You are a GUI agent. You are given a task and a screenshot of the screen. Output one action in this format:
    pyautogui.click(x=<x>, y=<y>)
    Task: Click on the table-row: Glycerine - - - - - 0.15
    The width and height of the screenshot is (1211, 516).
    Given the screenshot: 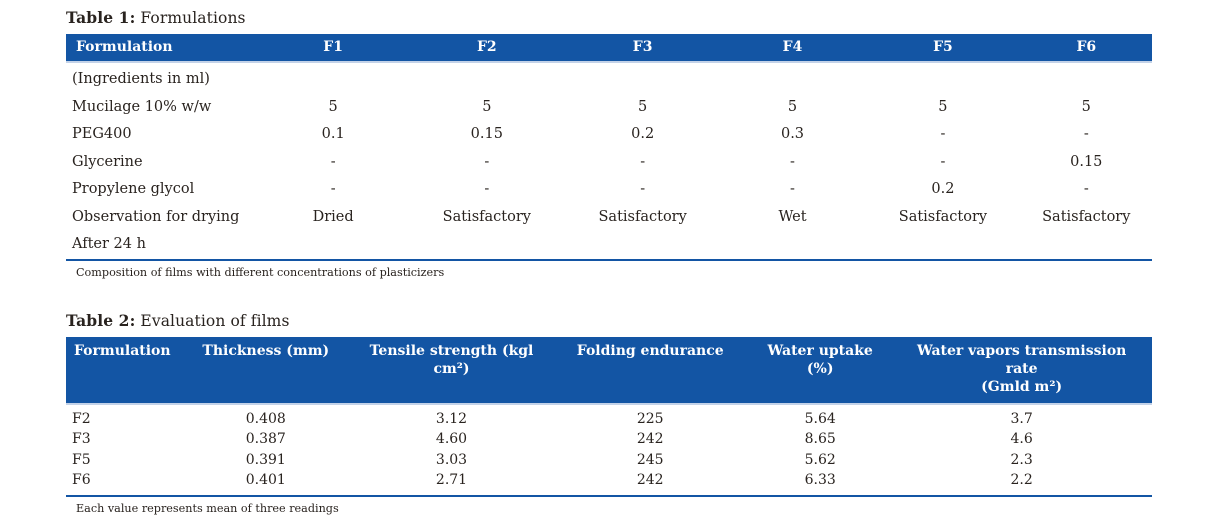 What is the action you would take?
    pyautogui.click(x=609, y=163)
    